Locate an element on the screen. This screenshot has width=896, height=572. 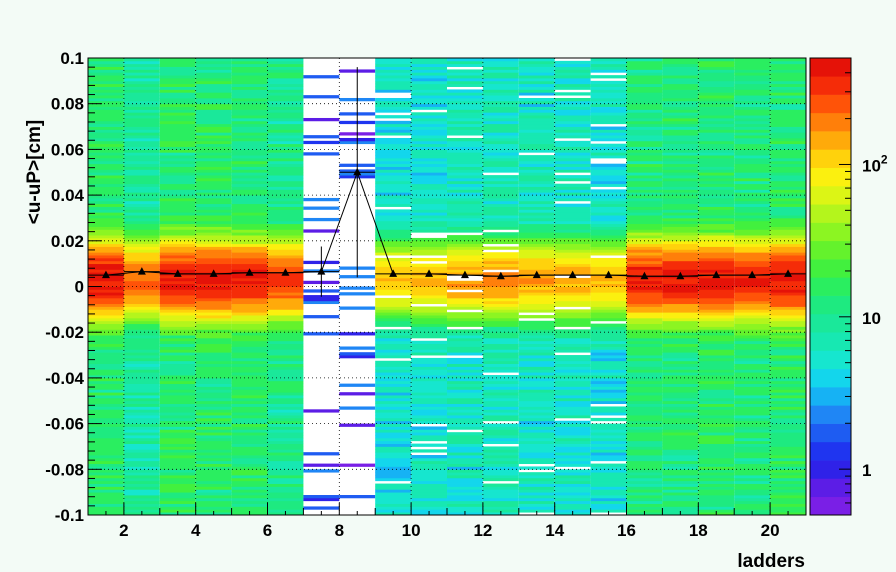
colorbar-frame is located at coordinates (830, 286).